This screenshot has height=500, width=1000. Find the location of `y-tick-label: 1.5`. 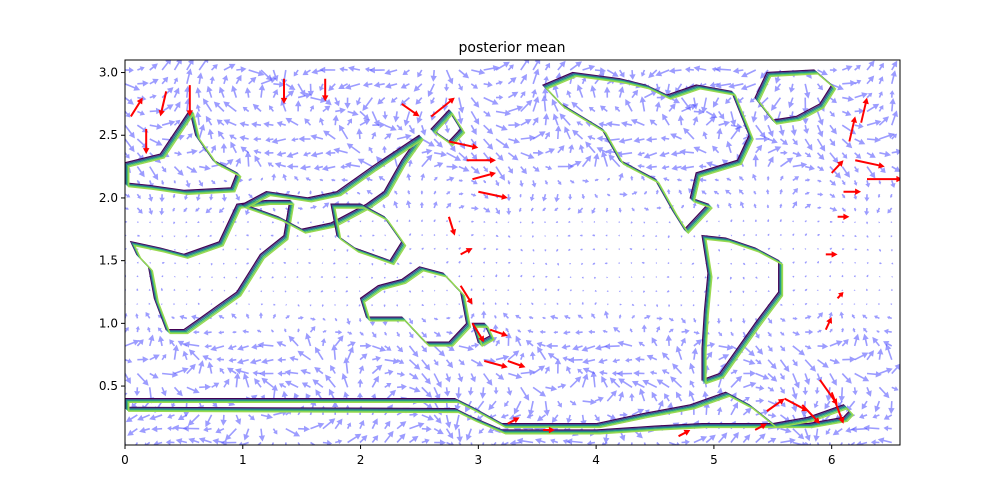

y-tick-label: 1.5 is located at coordinates (108, 261).